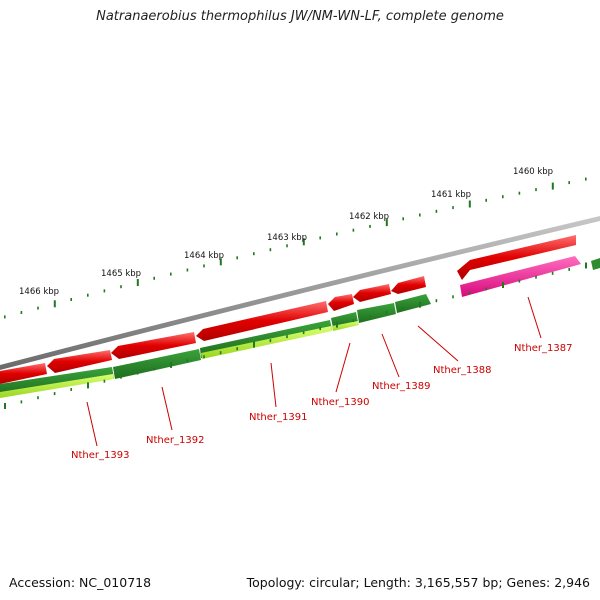 This screenshot has height=600, width=600. I want to click on gene-left-forward, so click(23, 373).